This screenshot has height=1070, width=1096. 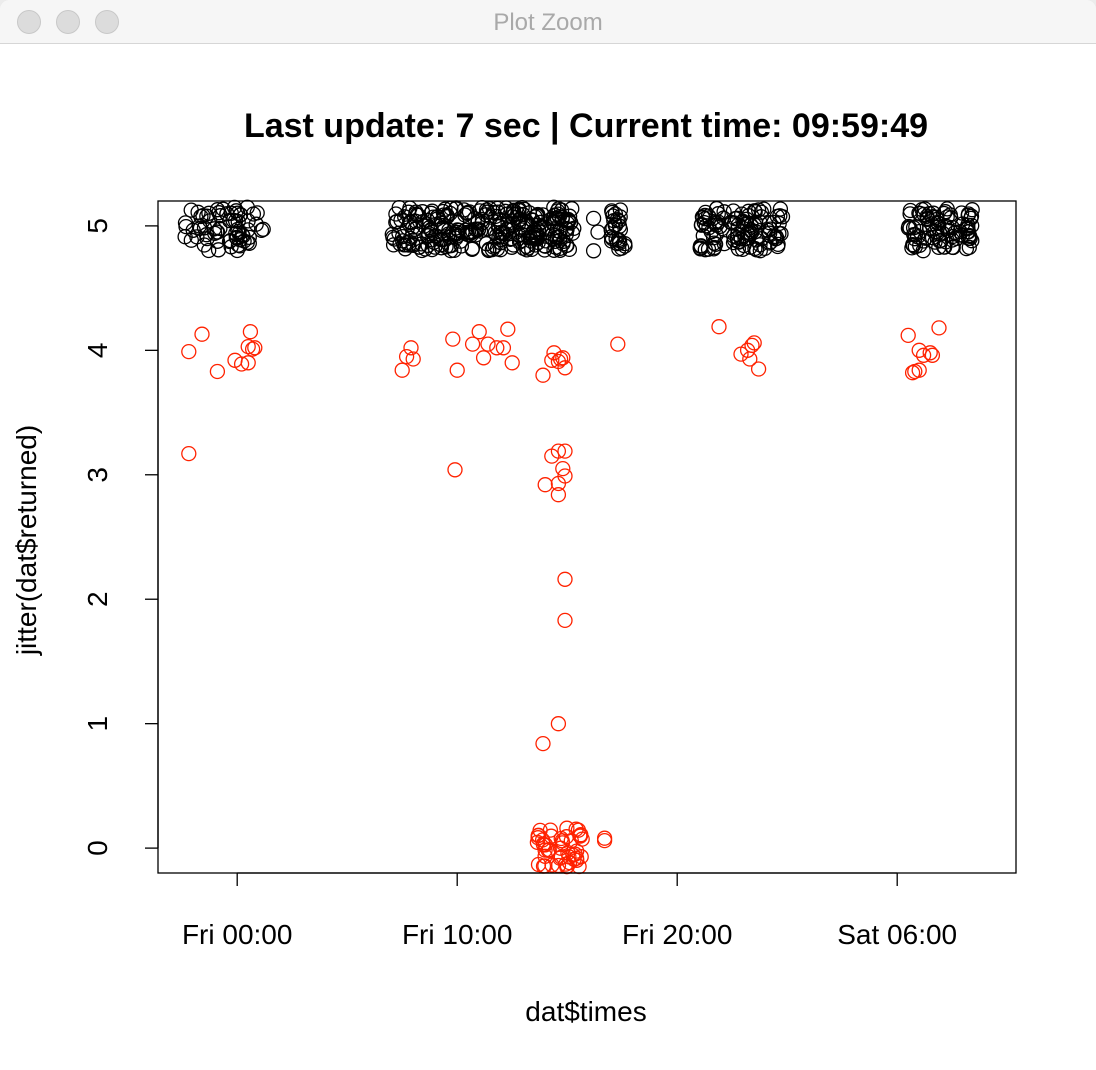 What do you see at coordinates (97, 724) in the screenshot?
I see `y-tick-label: 1` at bounding box center [97, 724].